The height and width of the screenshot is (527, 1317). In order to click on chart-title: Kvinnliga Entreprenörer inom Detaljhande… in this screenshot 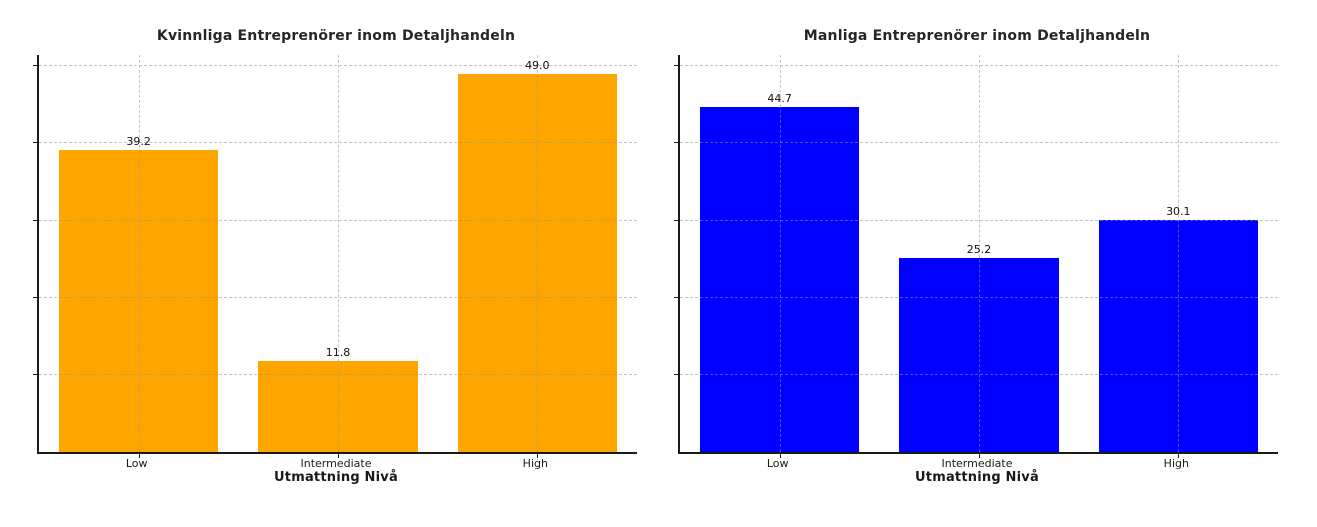, I will do `click(336, 36)`.